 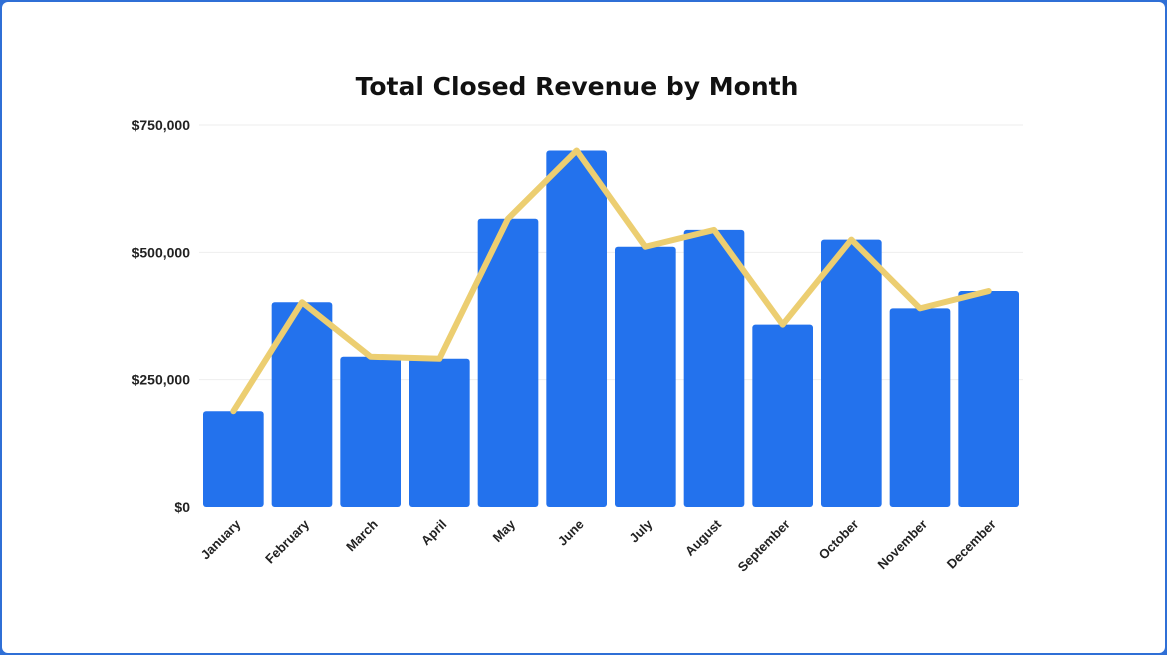 I want to click on x-tick-label: July, so click(x=641, y=531).